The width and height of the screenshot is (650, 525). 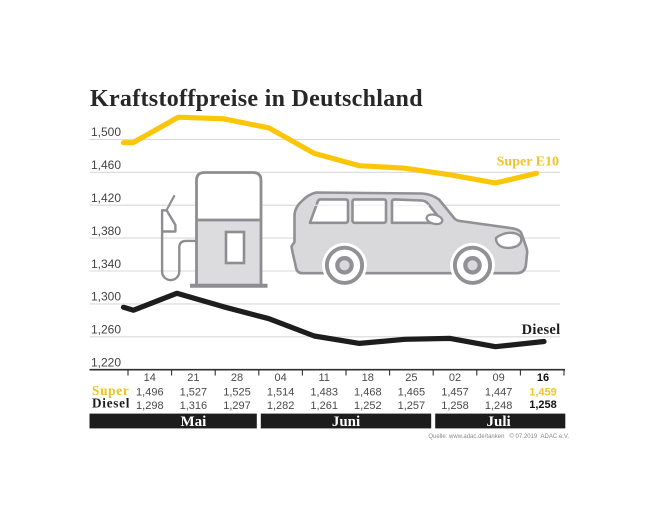 What do you see at coordinates (281, 393) in the screenshot?
I see `svg-text: 1,514` at bounding box center [281, 393].